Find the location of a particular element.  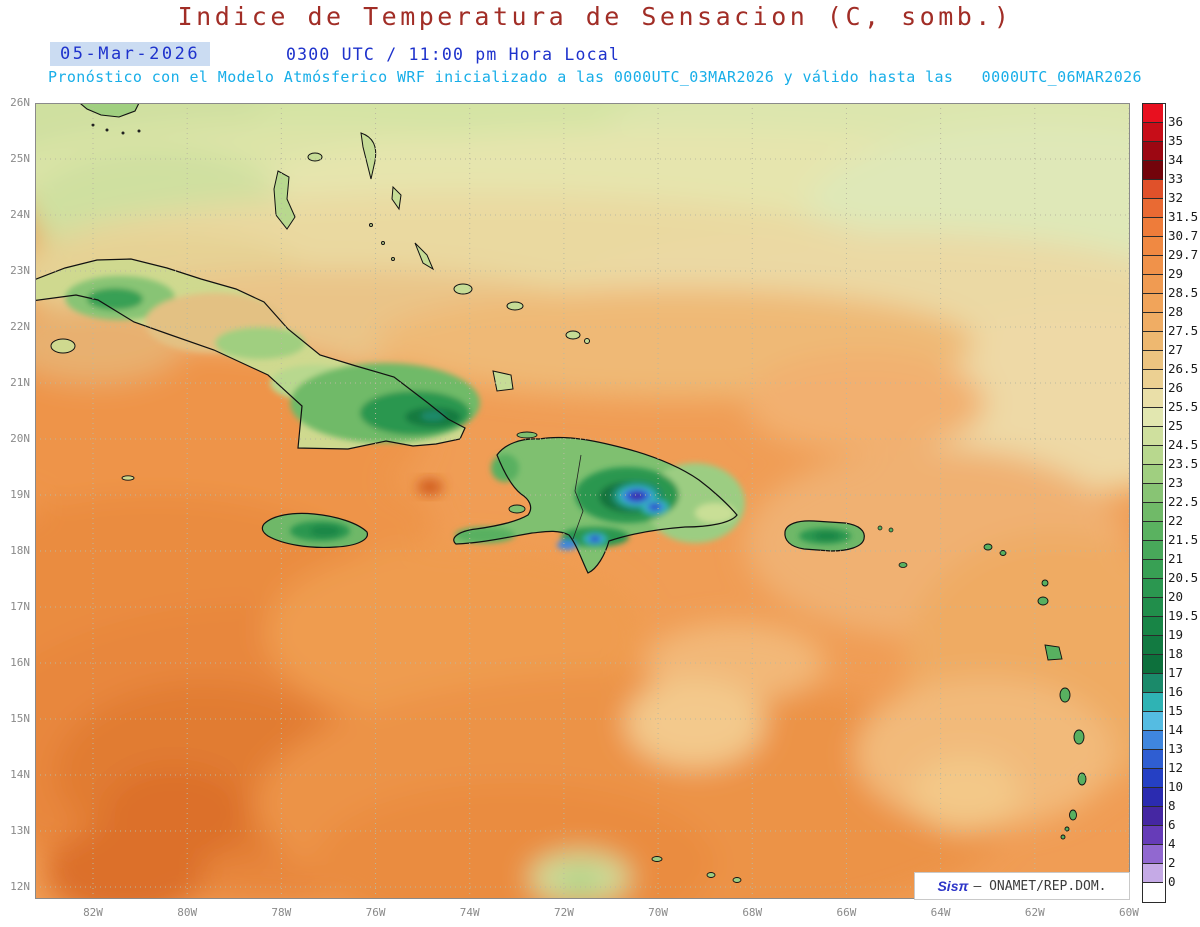

colorbar-label: 33 is located at coordinates (1176, 178).